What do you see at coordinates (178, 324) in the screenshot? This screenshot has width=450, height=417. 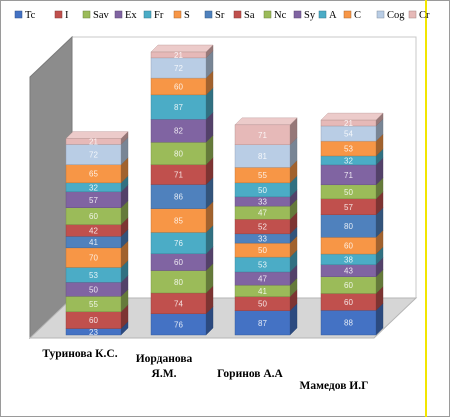 I see `data-label-Tc: 76` at bounding box center [178, 324].